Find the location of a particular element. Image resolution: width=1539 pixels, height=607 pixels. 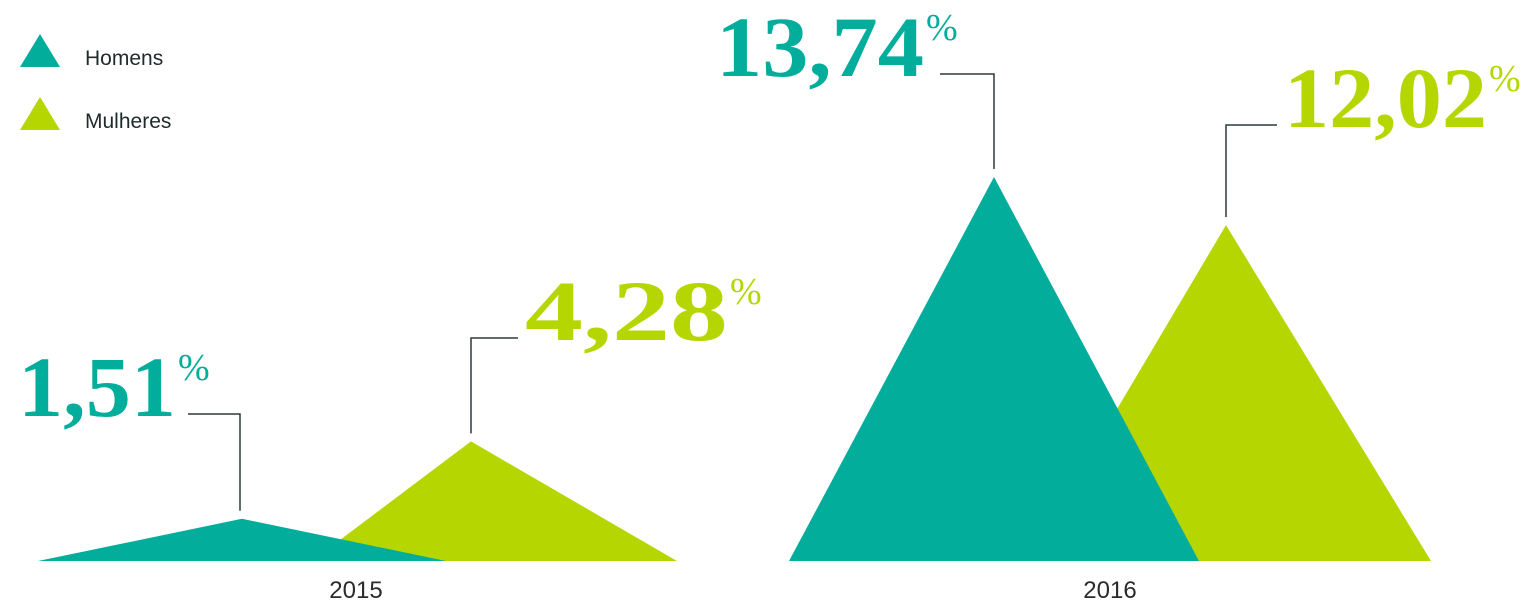

data-label-homens-2015: 1,51 is located at coordinates (97, 387).